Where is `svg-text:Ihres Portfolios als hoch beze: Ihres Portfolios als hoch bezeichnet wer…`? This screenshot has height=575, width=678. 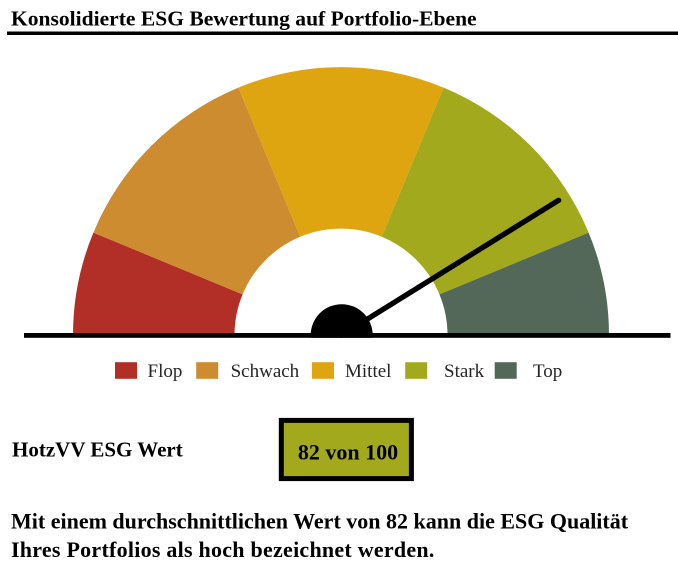 svg-text:Ihres Portfolios als hoch beze: Ihres Portfolios als hoch bezeichnet wer… is located at coordinates (223, 549).